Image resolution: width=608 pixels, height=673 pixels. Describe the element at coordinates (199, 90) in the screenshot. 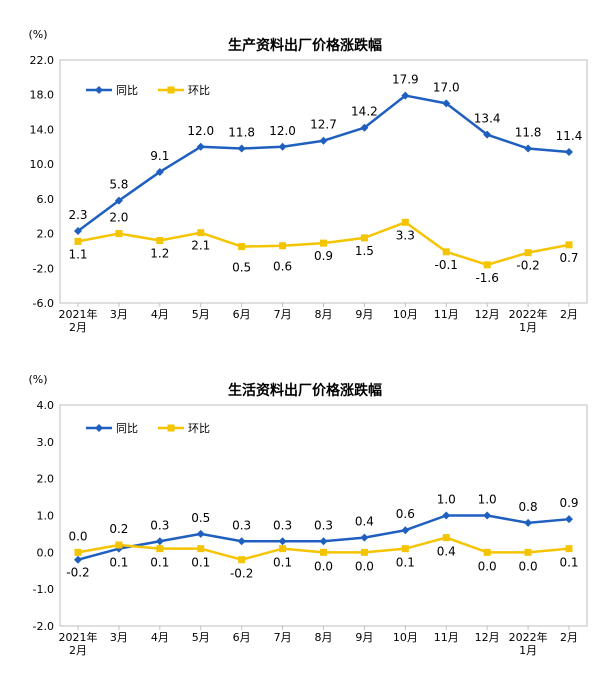

I see `legend-label: 环比` at that location.